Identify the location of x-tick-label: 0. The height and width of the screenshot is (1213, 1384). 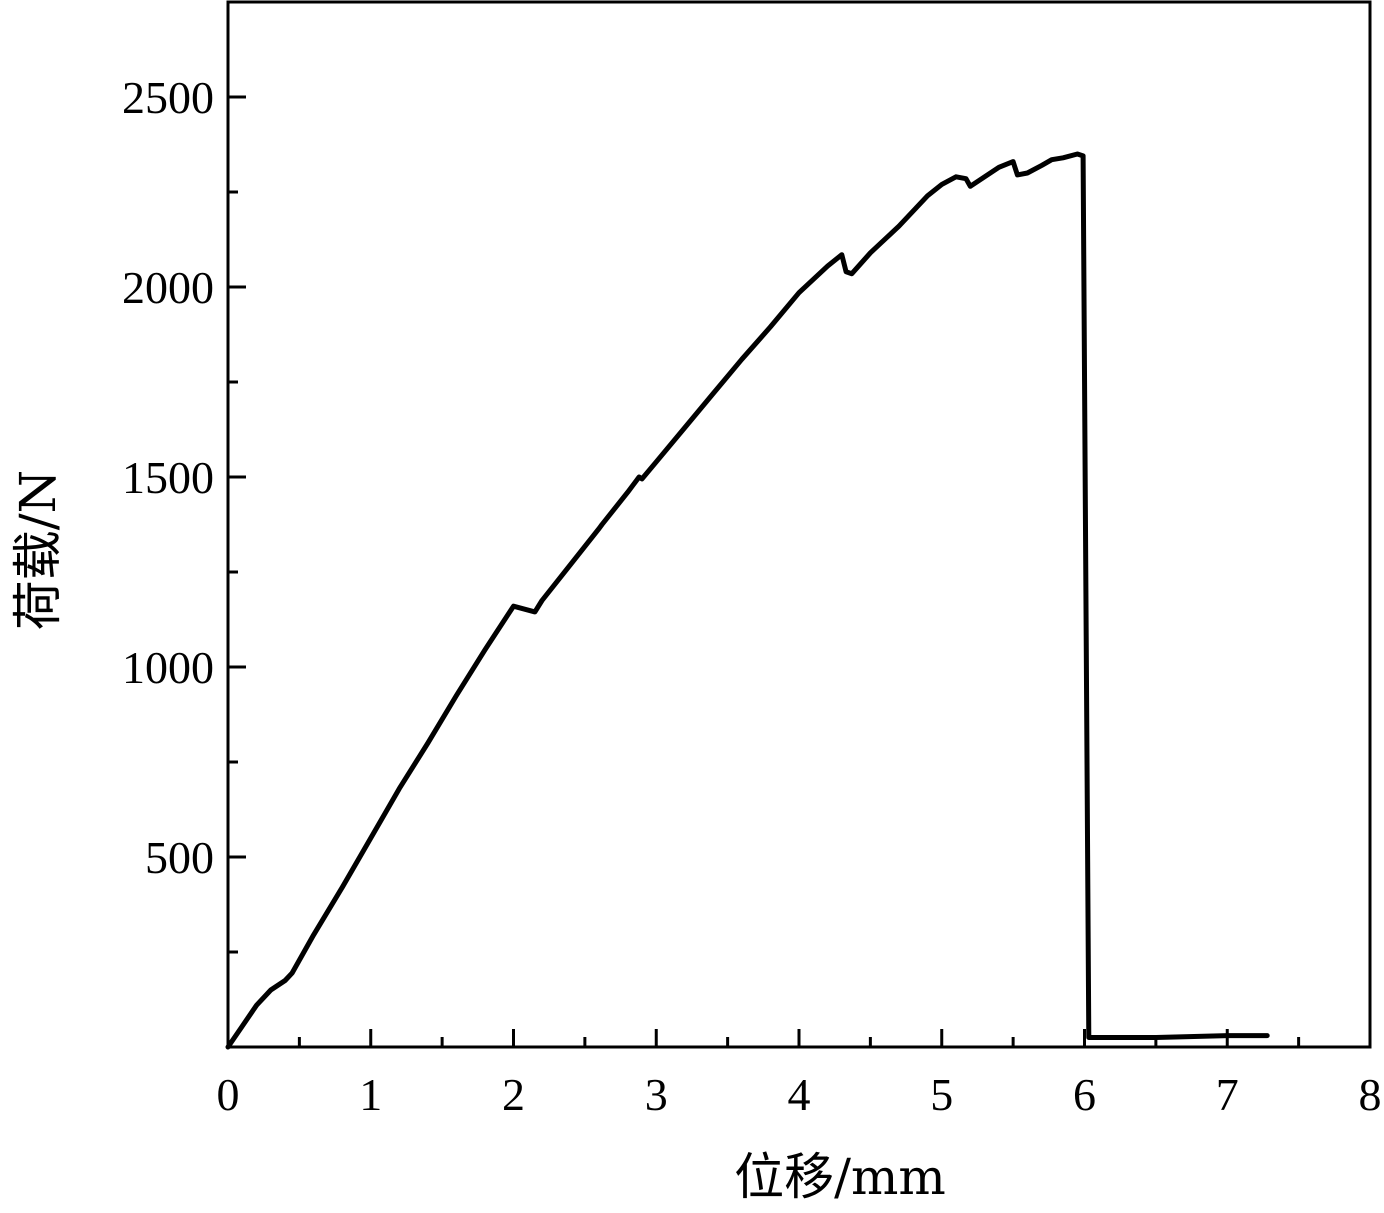
(228, 1094).